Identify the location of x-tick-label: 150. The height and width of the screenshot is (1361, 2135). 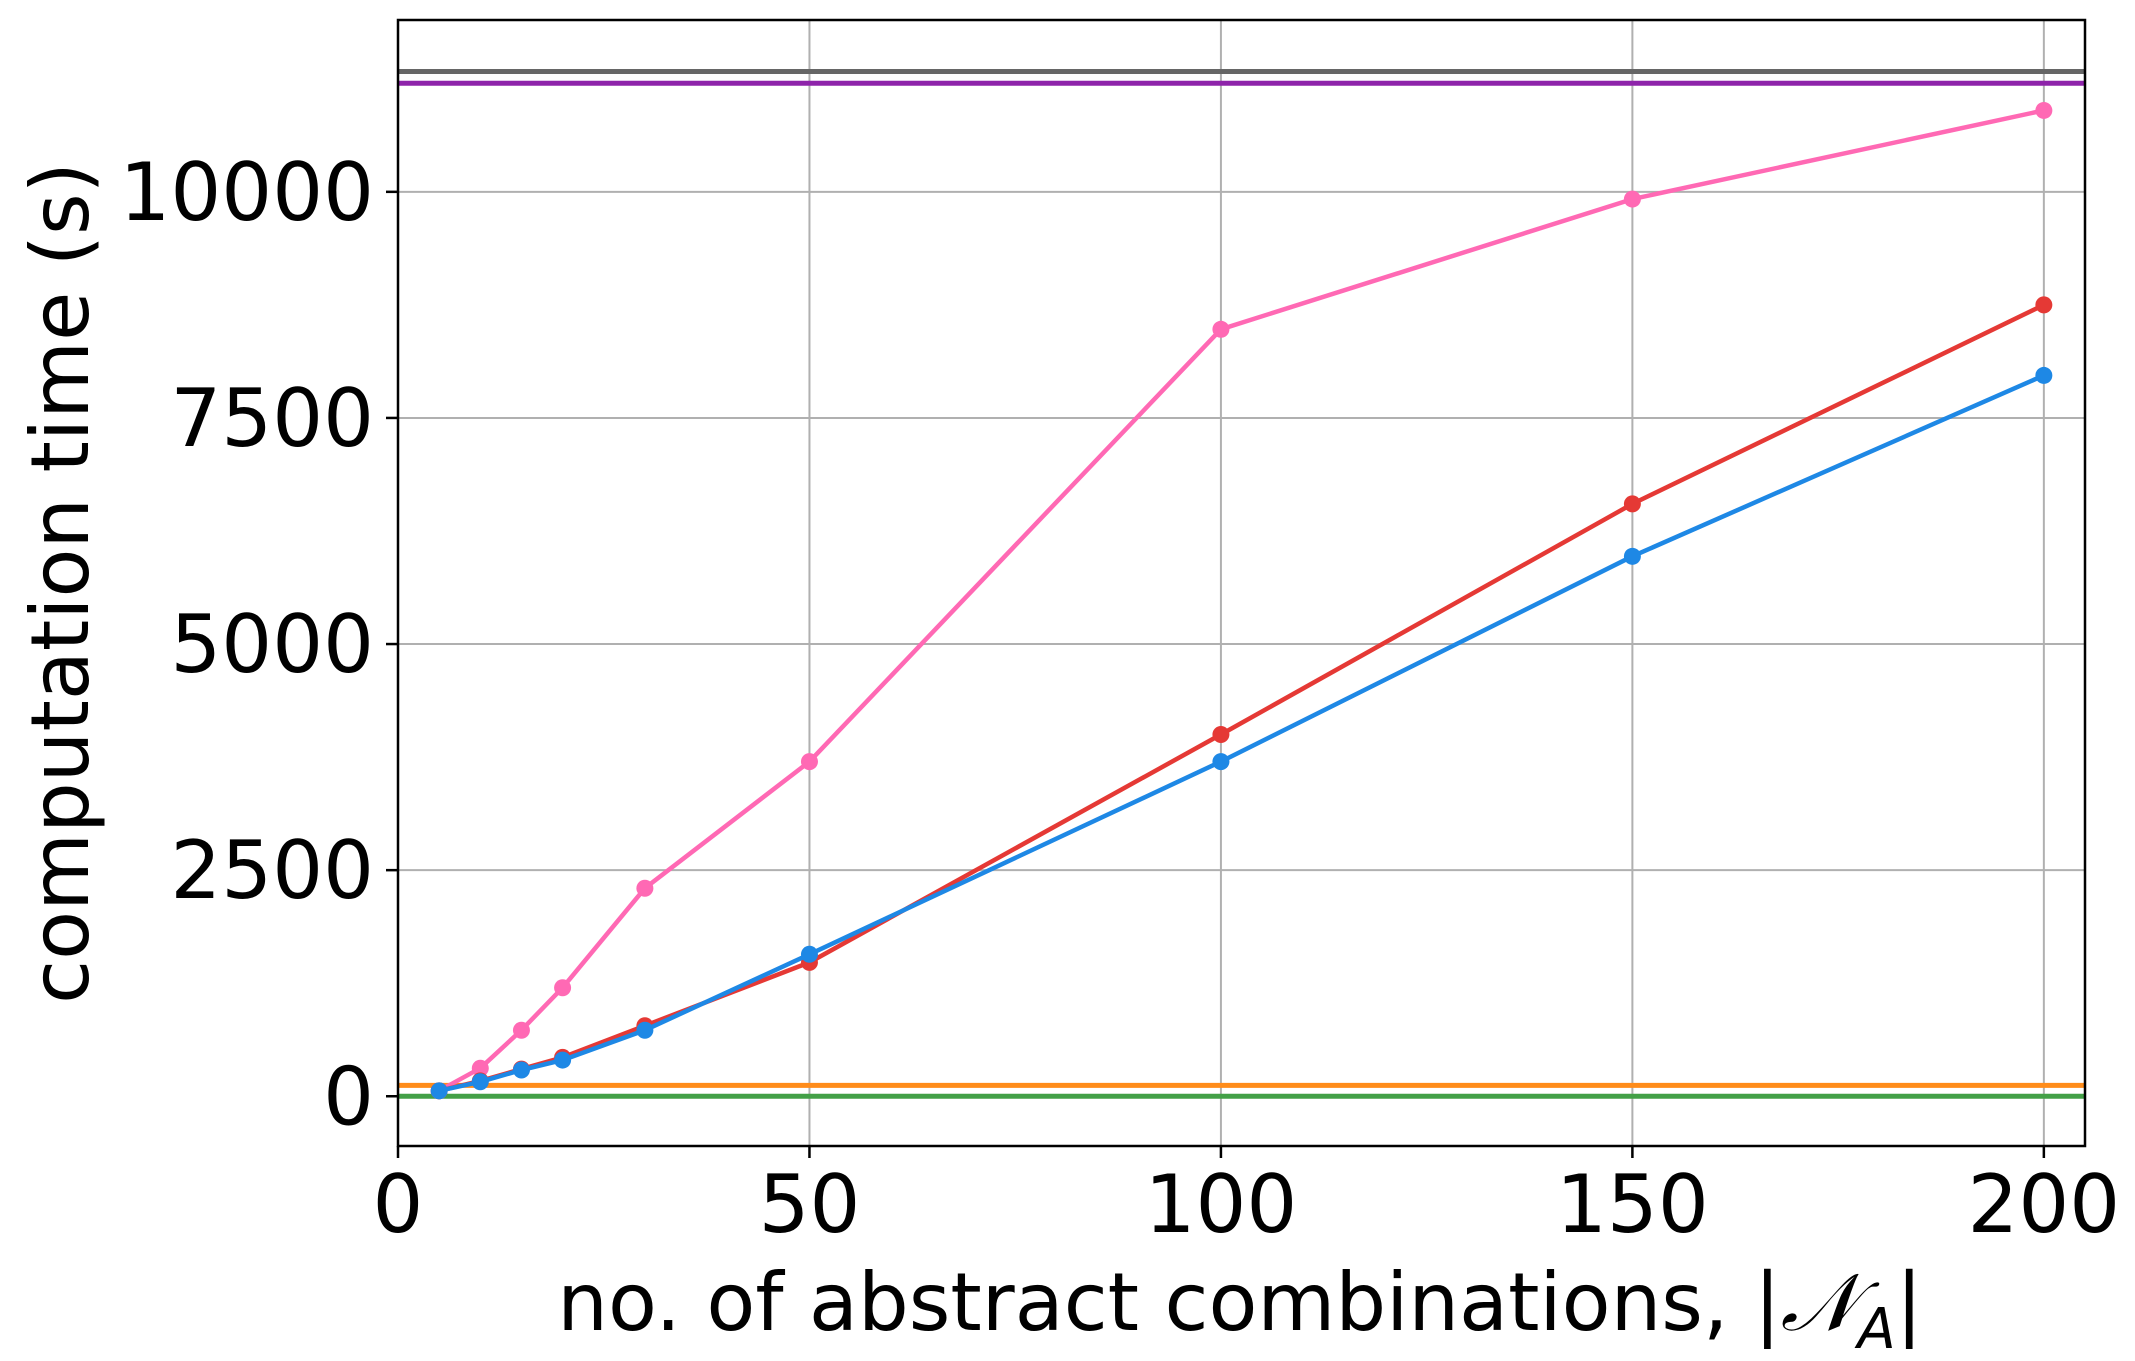
(1632, 1204).